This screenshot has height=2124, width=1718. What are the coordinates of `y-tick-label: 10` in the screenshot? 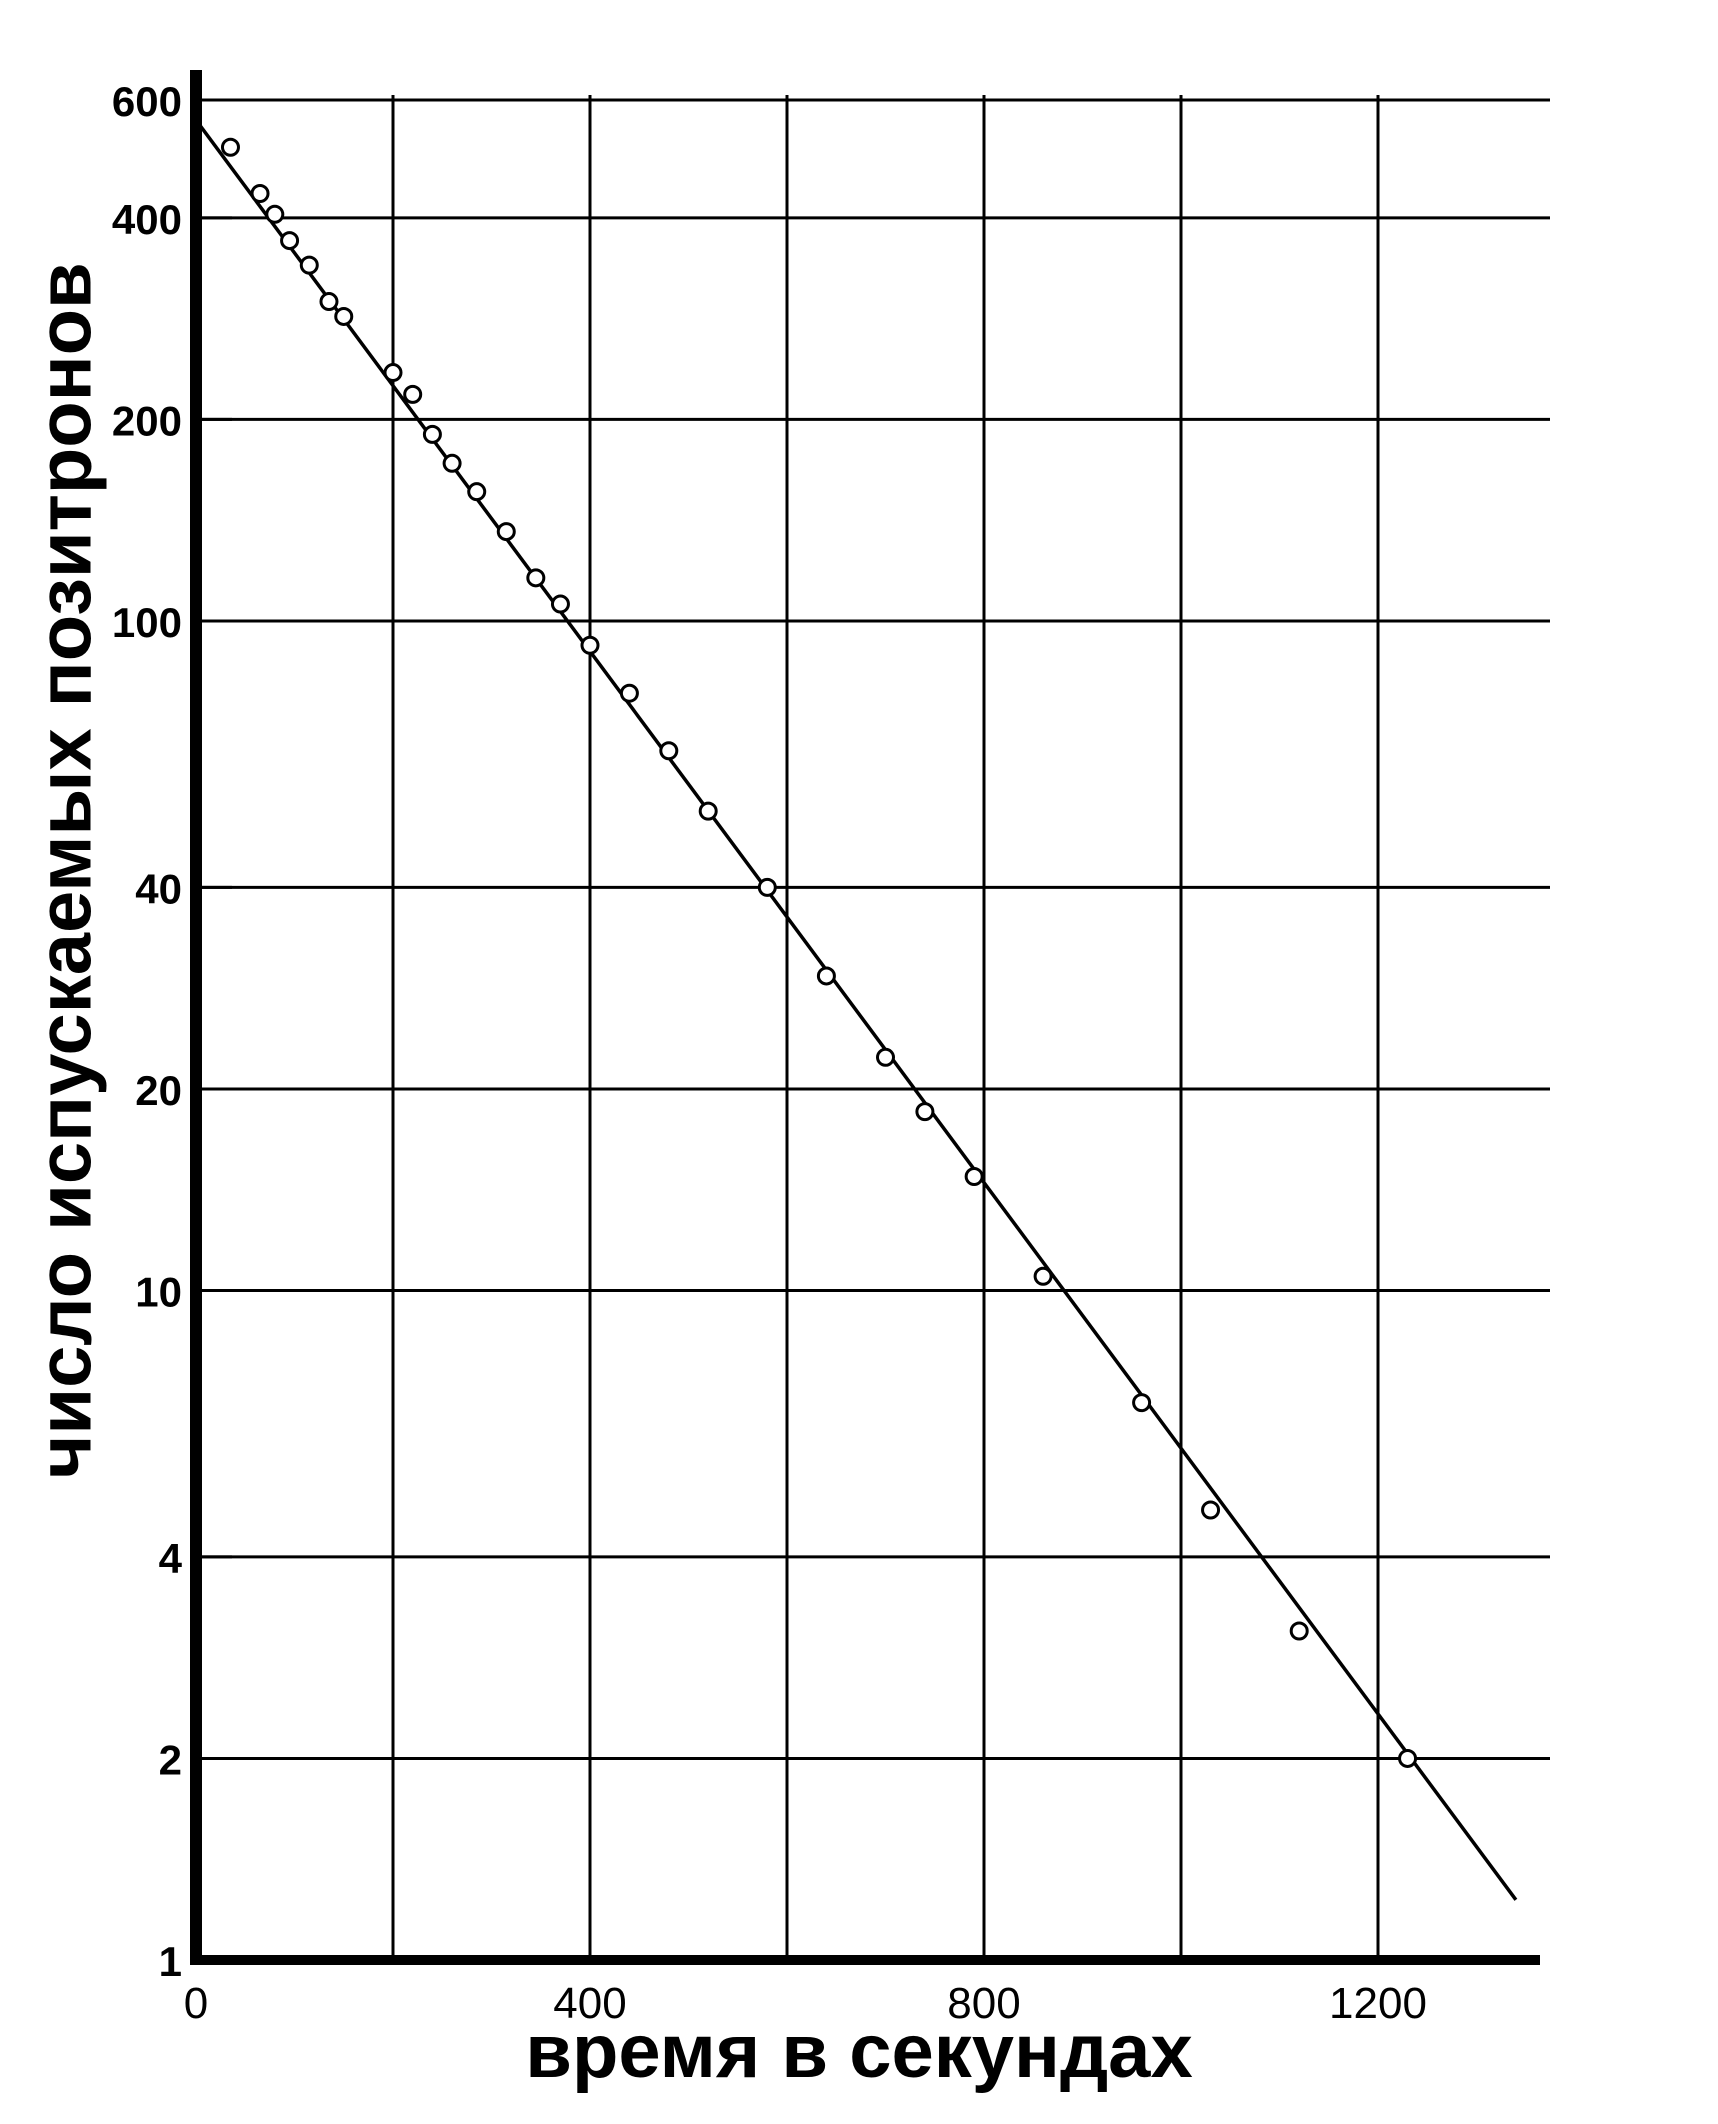 It's located at (158, 1291).